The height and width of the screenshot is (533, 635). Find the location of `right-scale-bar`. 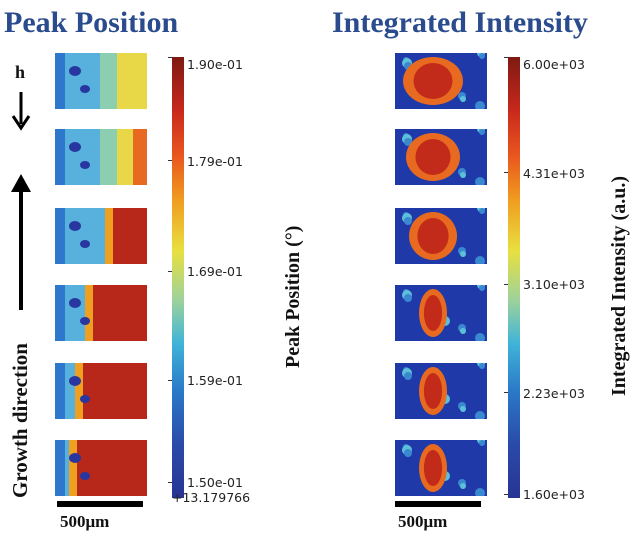

right-scale-bar is located at coordinates (438, 504).